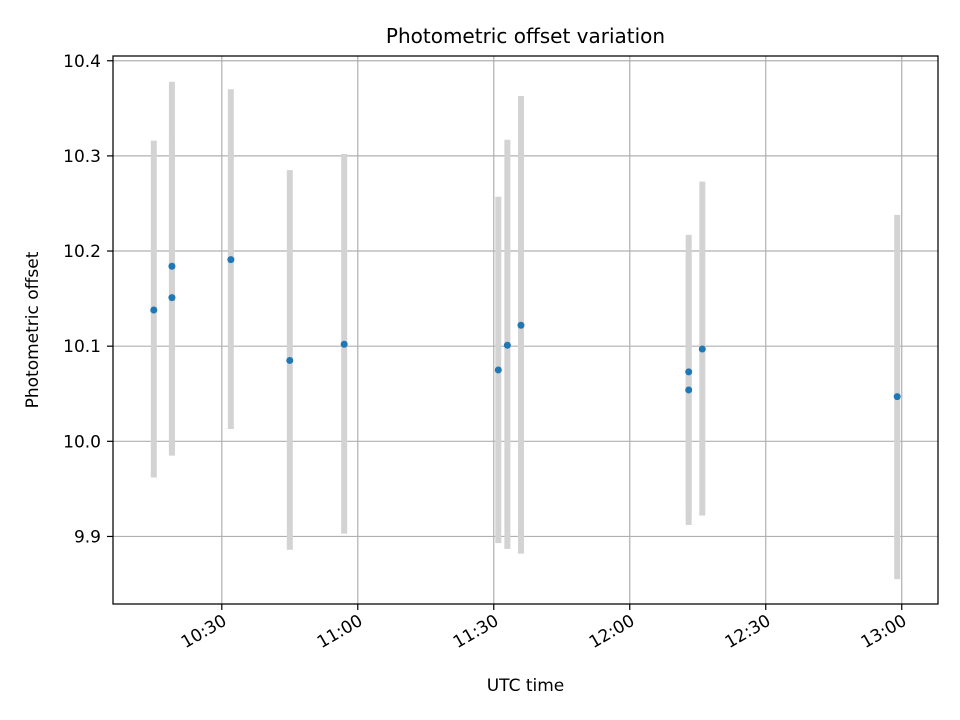 The width and height of the screenshot is (960, 720). Describe the element at coordinates (525, 36) in the screenshot. I see `chart-title: Photometric offset variation` at that location.